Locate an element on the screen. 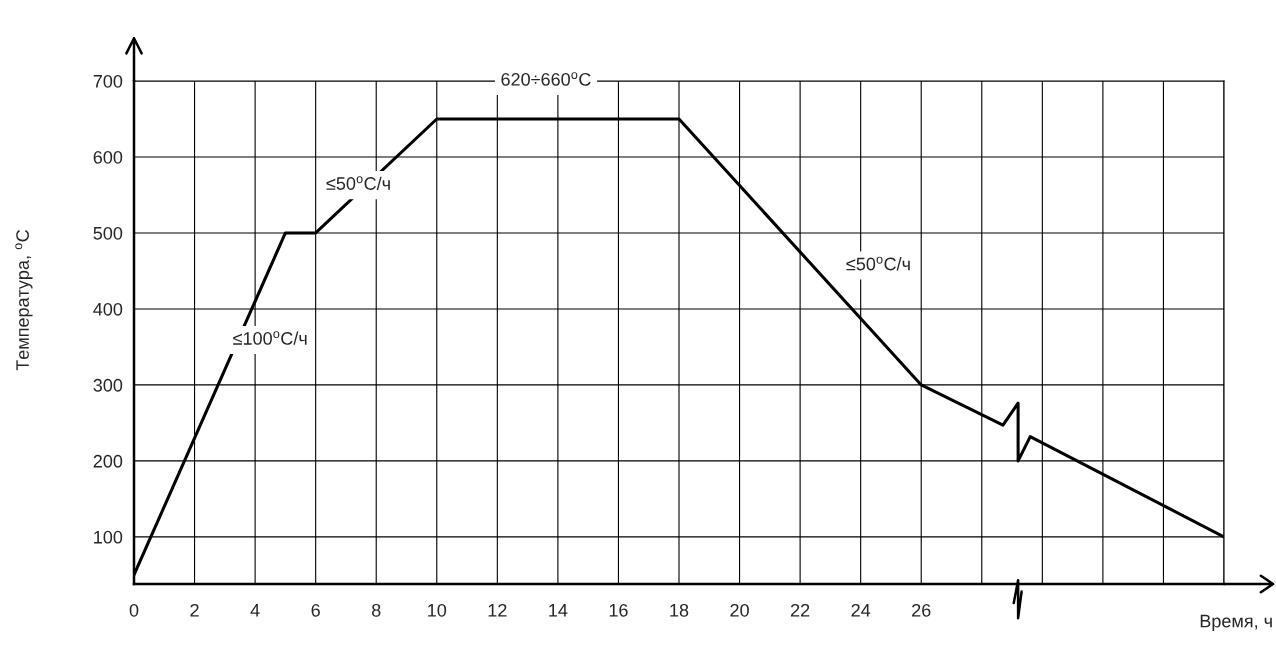 The height and width of the screenshot is (670, 1276). x-tick-label: 22 is located at coordinates (800, 610).